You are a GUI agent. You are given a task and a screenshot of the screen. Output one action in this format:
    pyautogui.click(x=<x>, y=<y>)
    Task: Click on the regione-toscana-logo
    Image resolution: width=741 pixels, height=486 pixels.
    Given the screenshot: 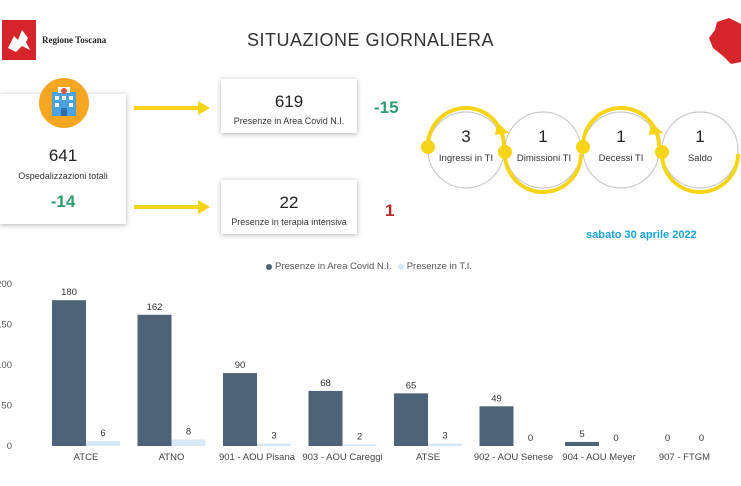 What is the action you would take?
    pyautogui.click(x=19, y=40)
    